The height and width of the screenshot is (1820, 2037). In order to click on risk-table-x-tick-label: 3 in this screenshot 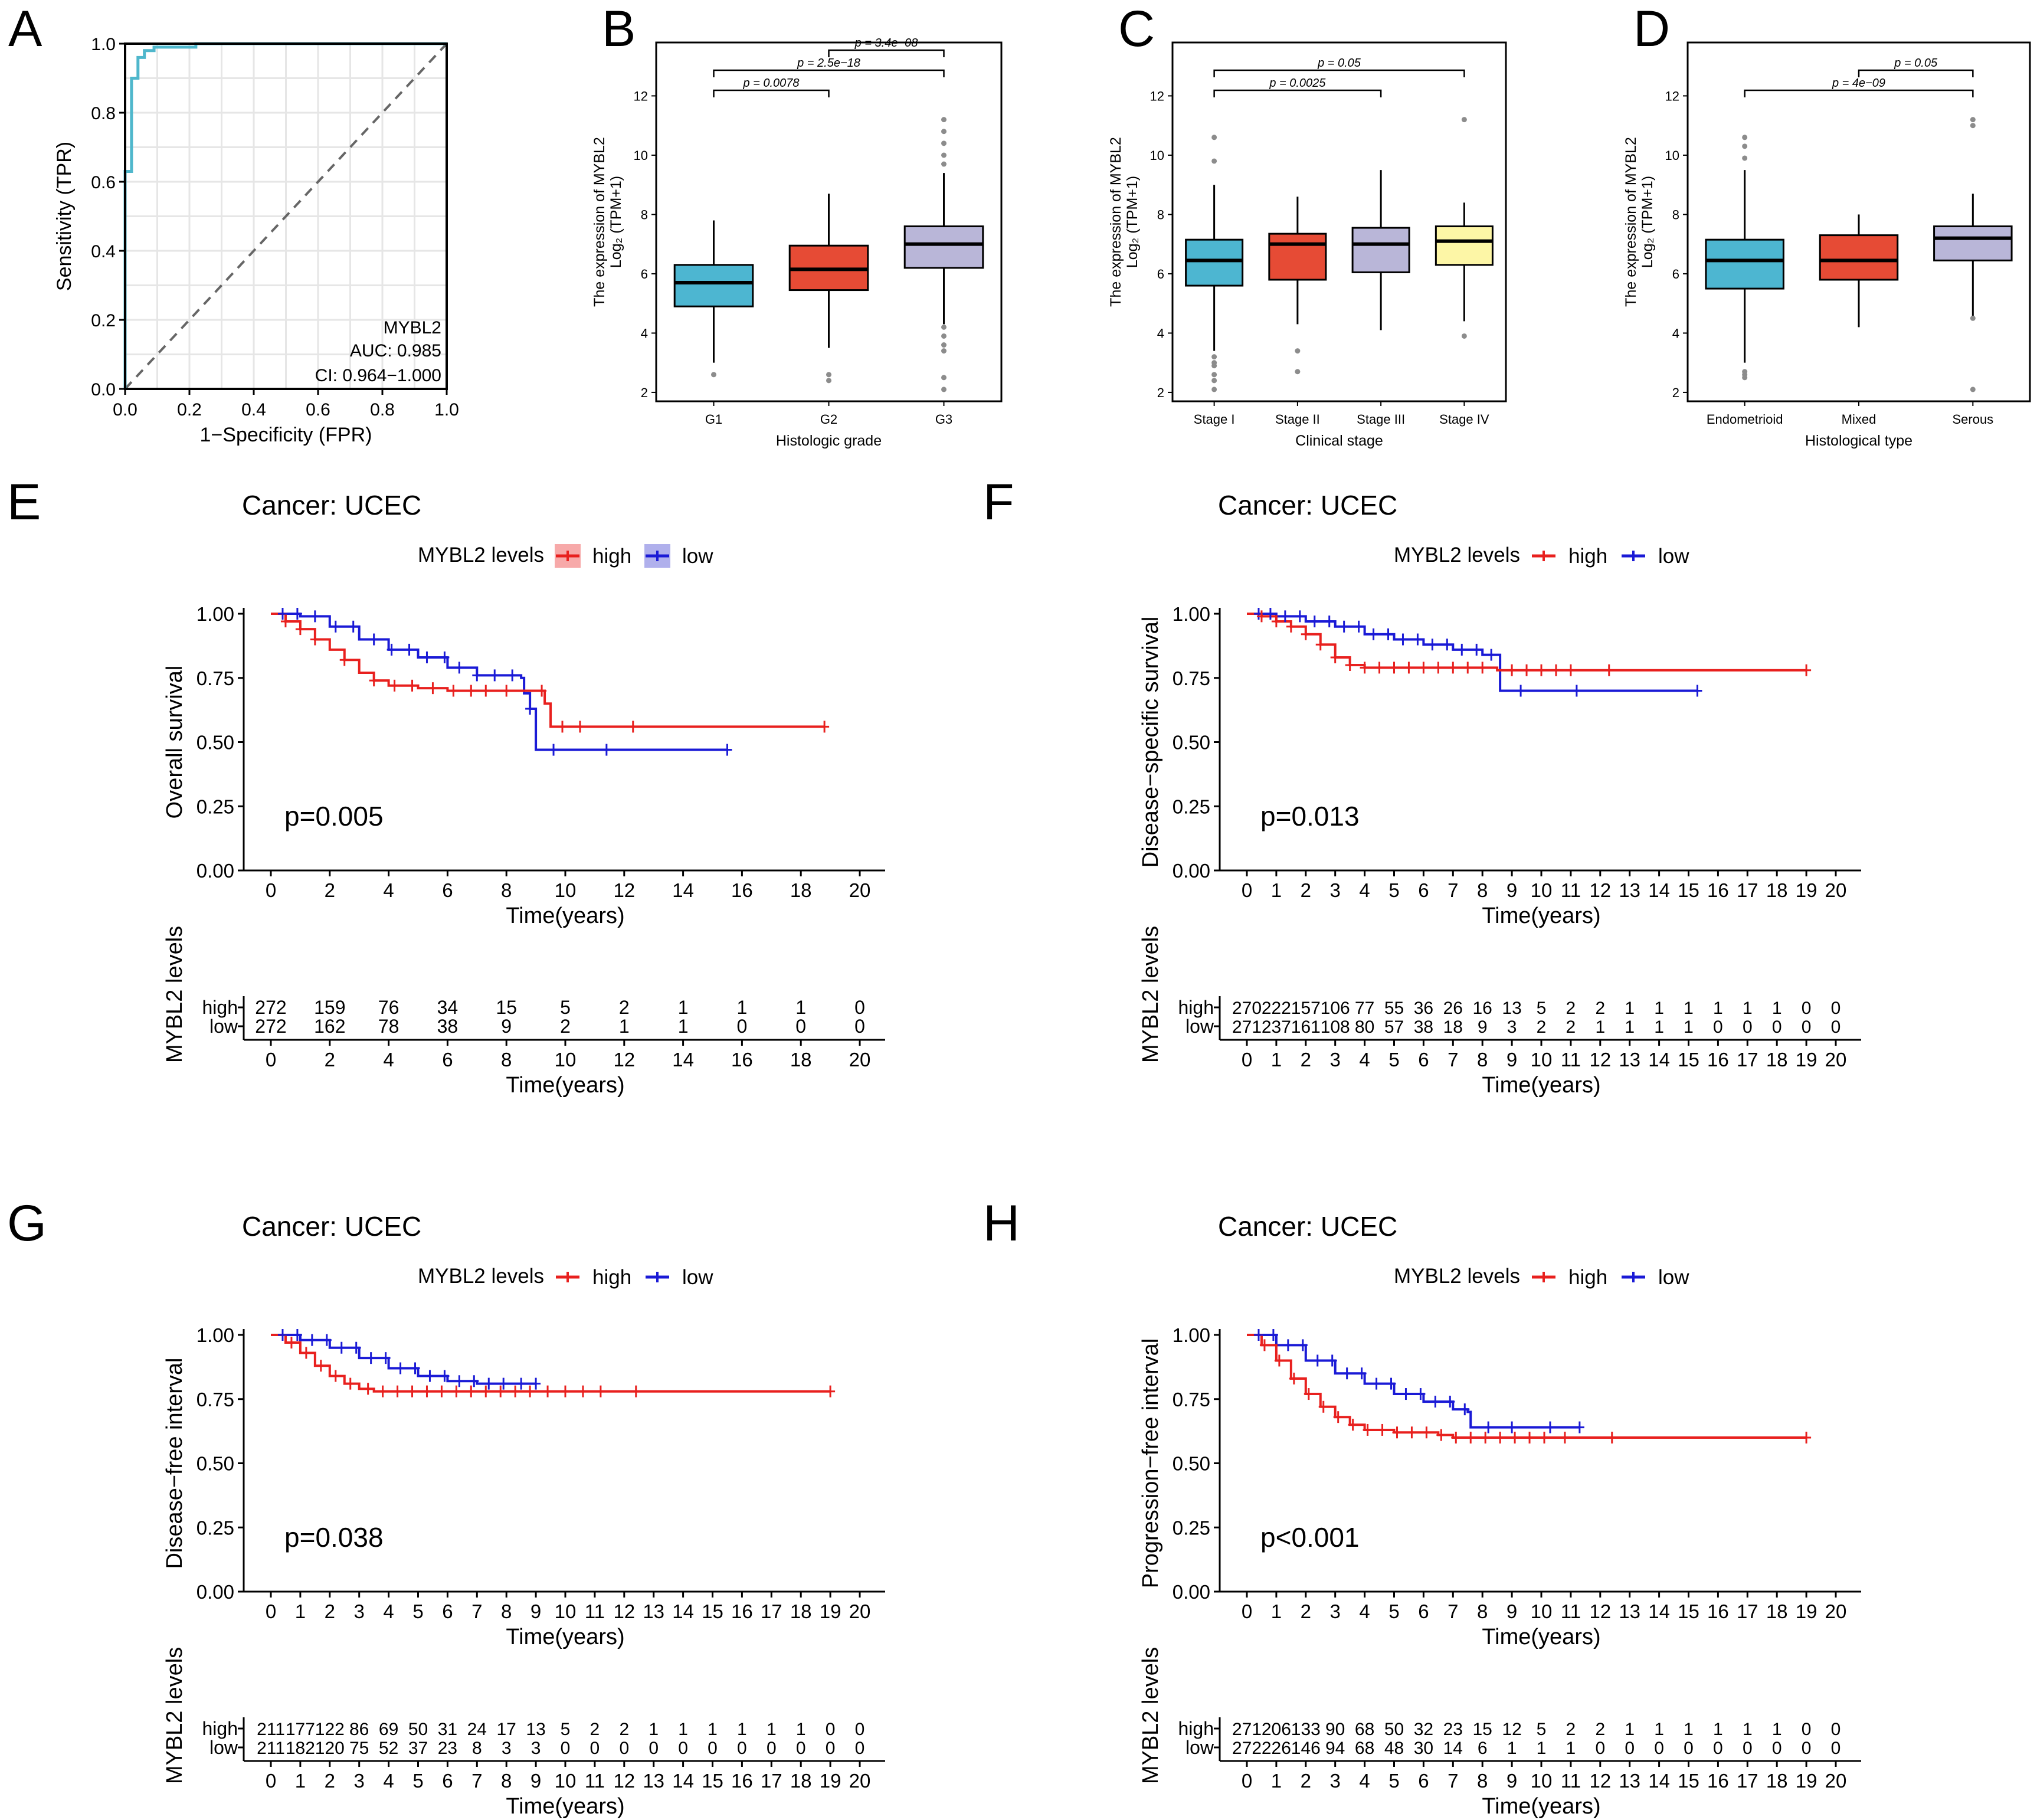, I will do `click(1335, 1781)`.